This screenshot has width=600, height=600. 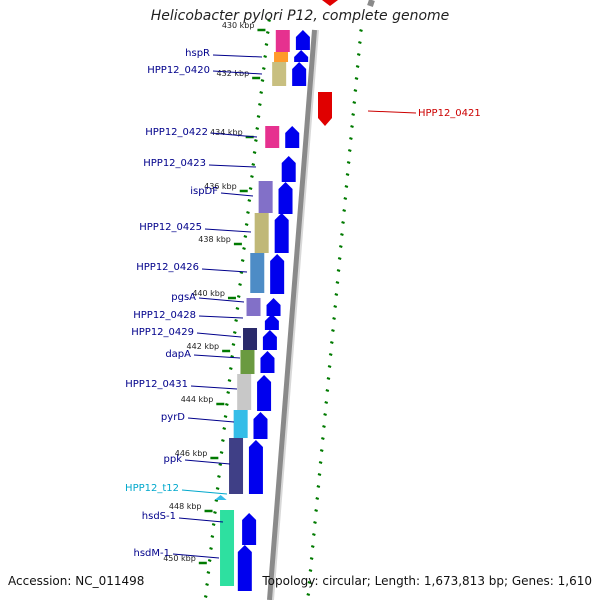 I want to click on kbp-label: 446 kbp, so click(x=191, y=453).